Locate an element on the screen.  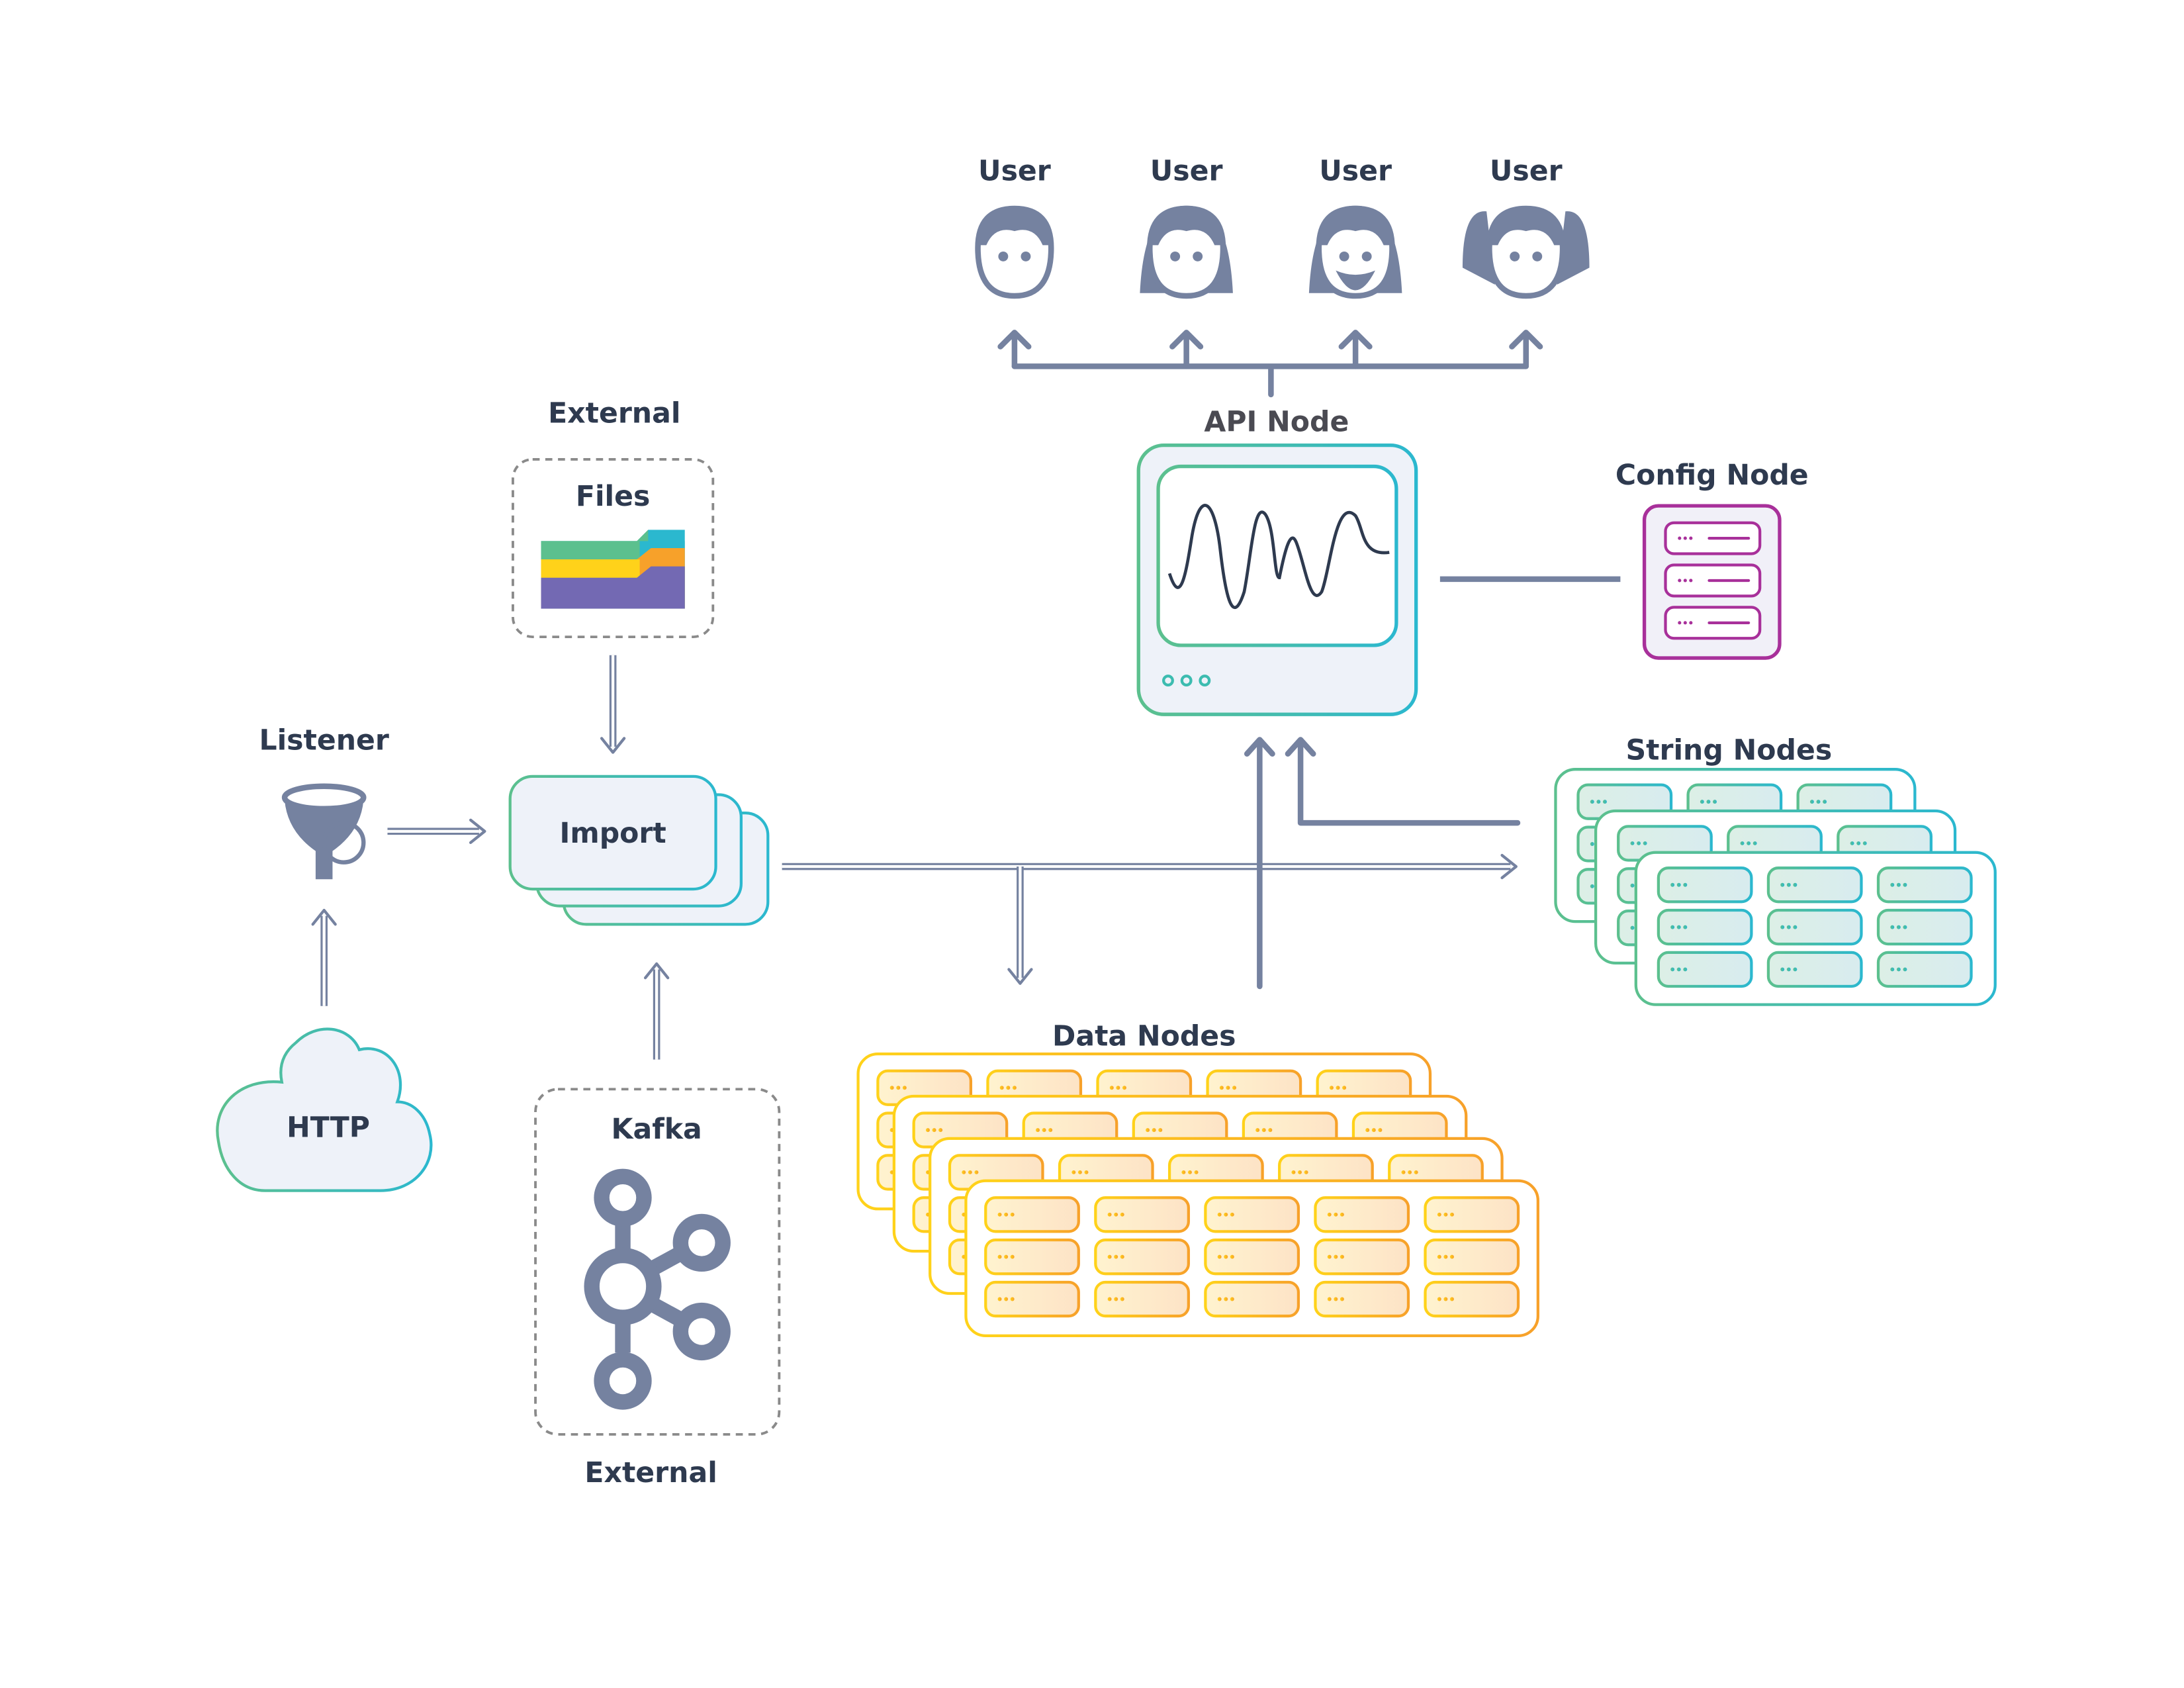
files-label: Files is located at coordinates (613, 496).